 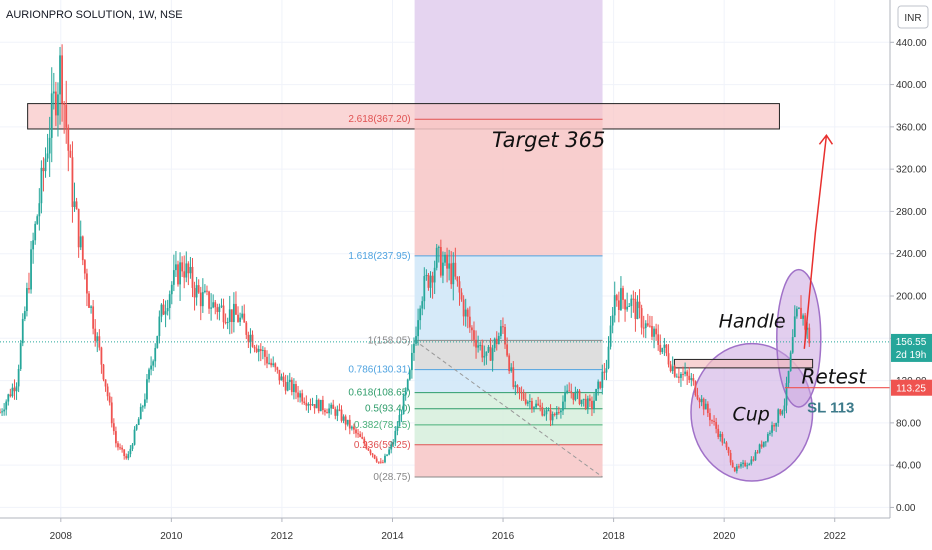 What do you see at coordinates (908, 423) in the screenshot?
I see `y-tick-label: 80.00` at bounding box center [908, 423].